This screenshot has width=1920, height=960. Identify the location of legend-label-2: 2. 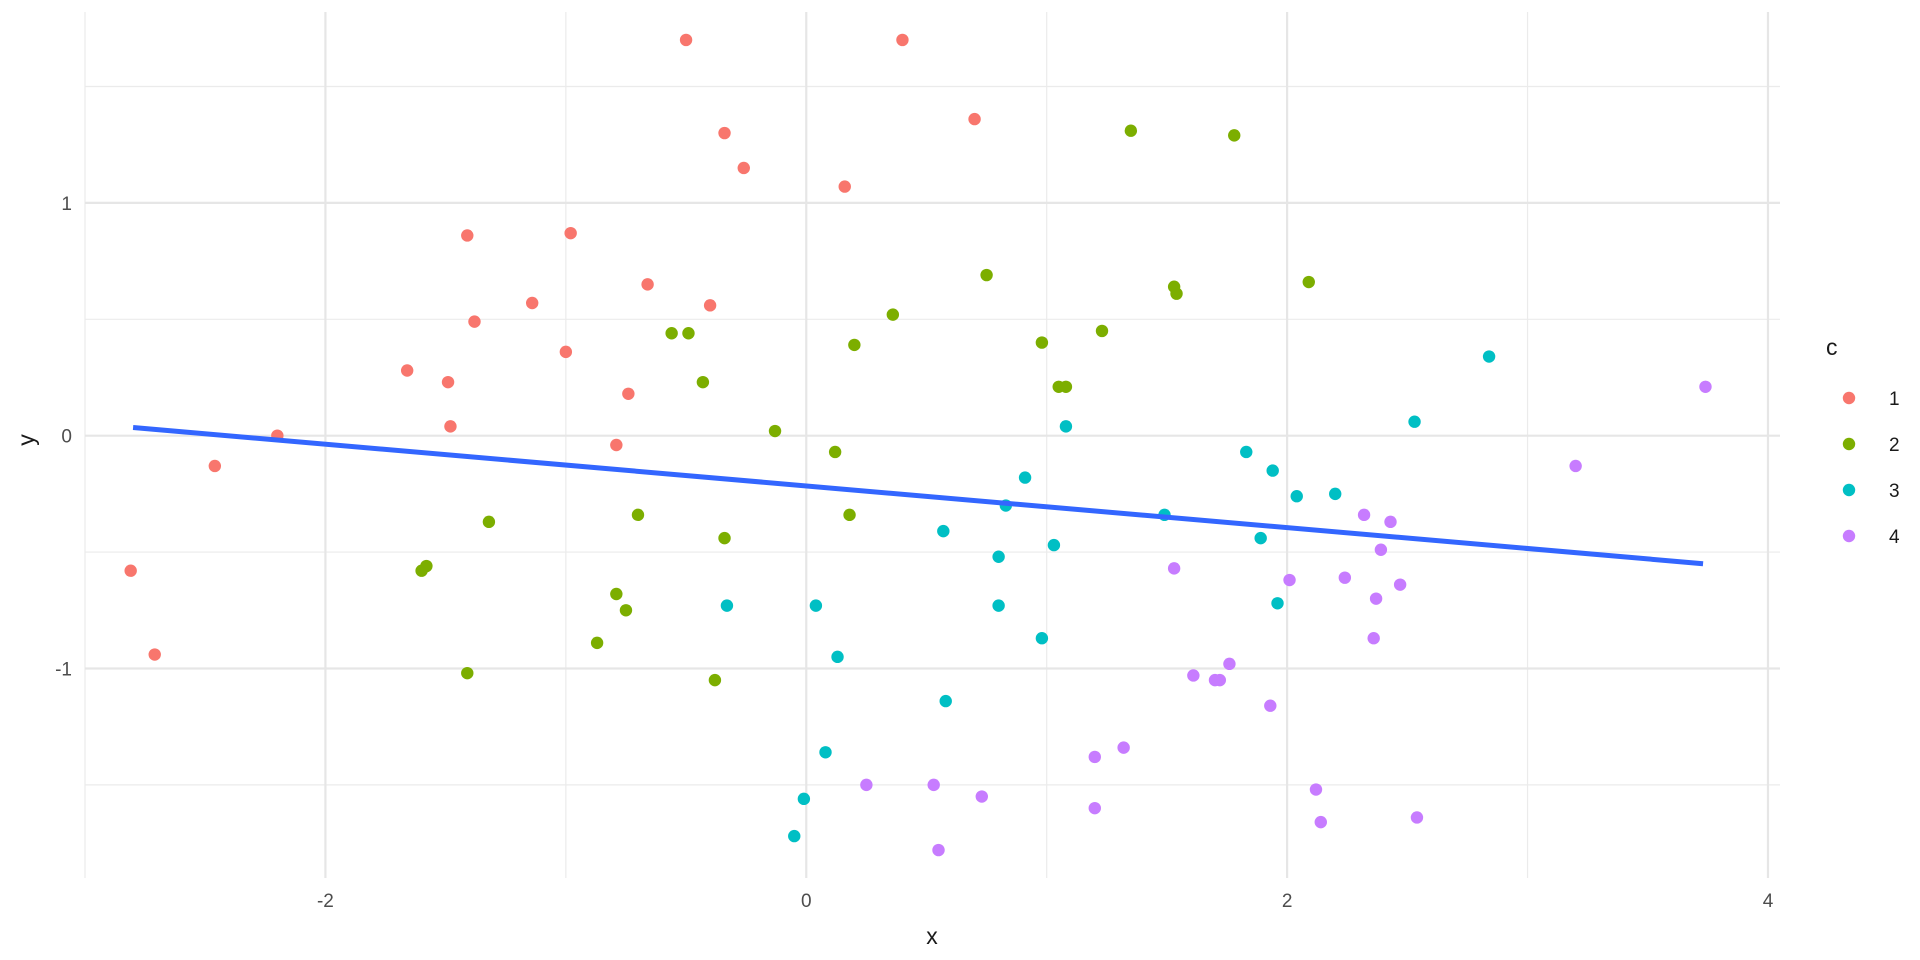
(1894, 445).